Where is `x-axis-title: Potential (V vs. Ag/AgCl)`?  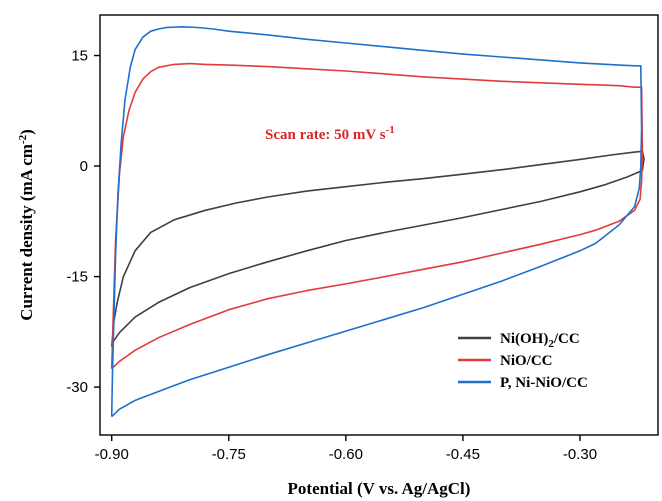 x-axis-title: Potential (V vs. Ag/AgCl) is located at coordinates (379, 488).